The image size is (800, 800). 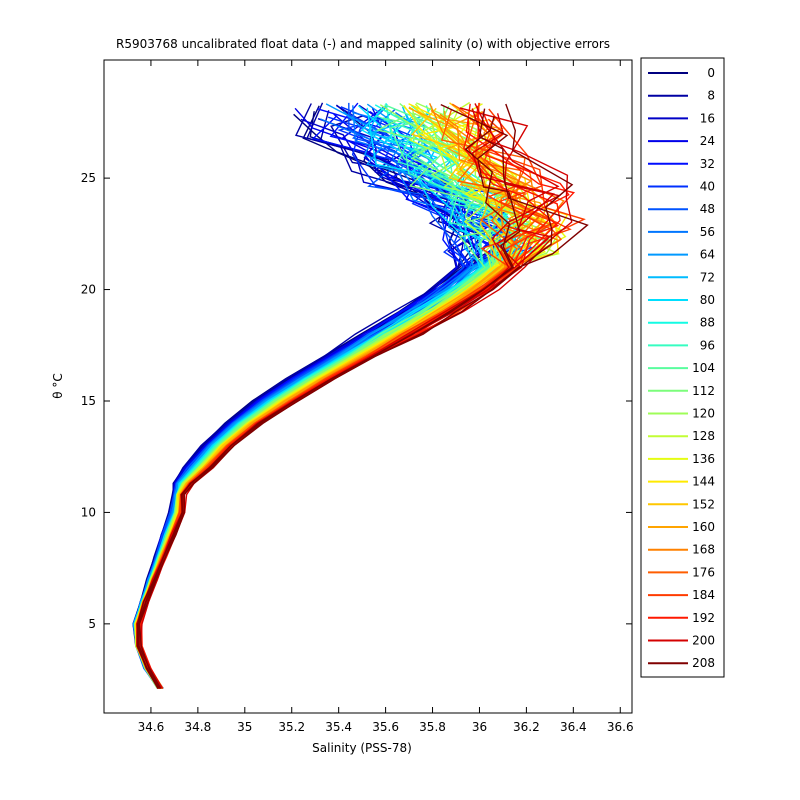 I want to click on legend-label: 64, so click(x=707, y=255).